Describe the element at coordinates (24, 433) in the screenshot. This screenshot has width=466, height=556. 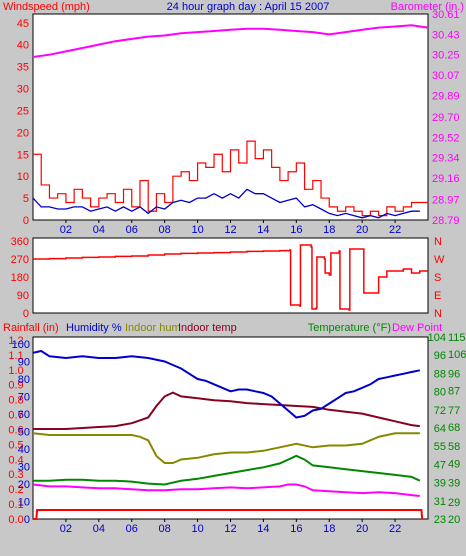
I see `humidity-y-tick-label: 50` at that location.